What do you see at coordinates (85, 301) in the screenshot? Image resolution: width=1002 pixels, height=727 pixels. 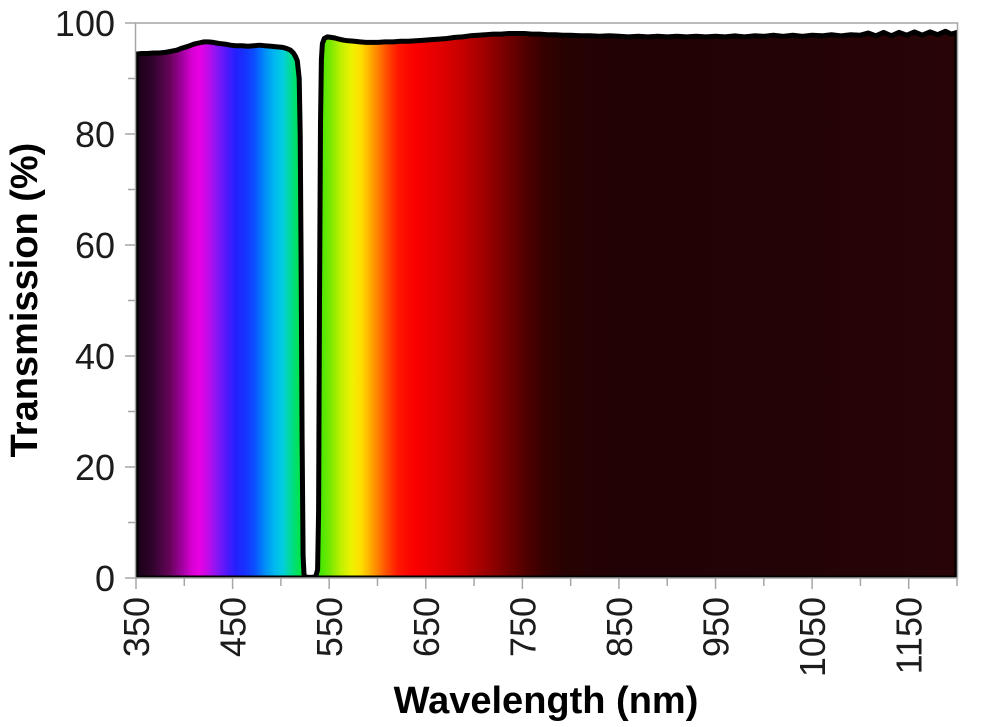 I see `y-axis-tick-labels: 0 20 40 60 80 100` at bounding box center [85, 301].